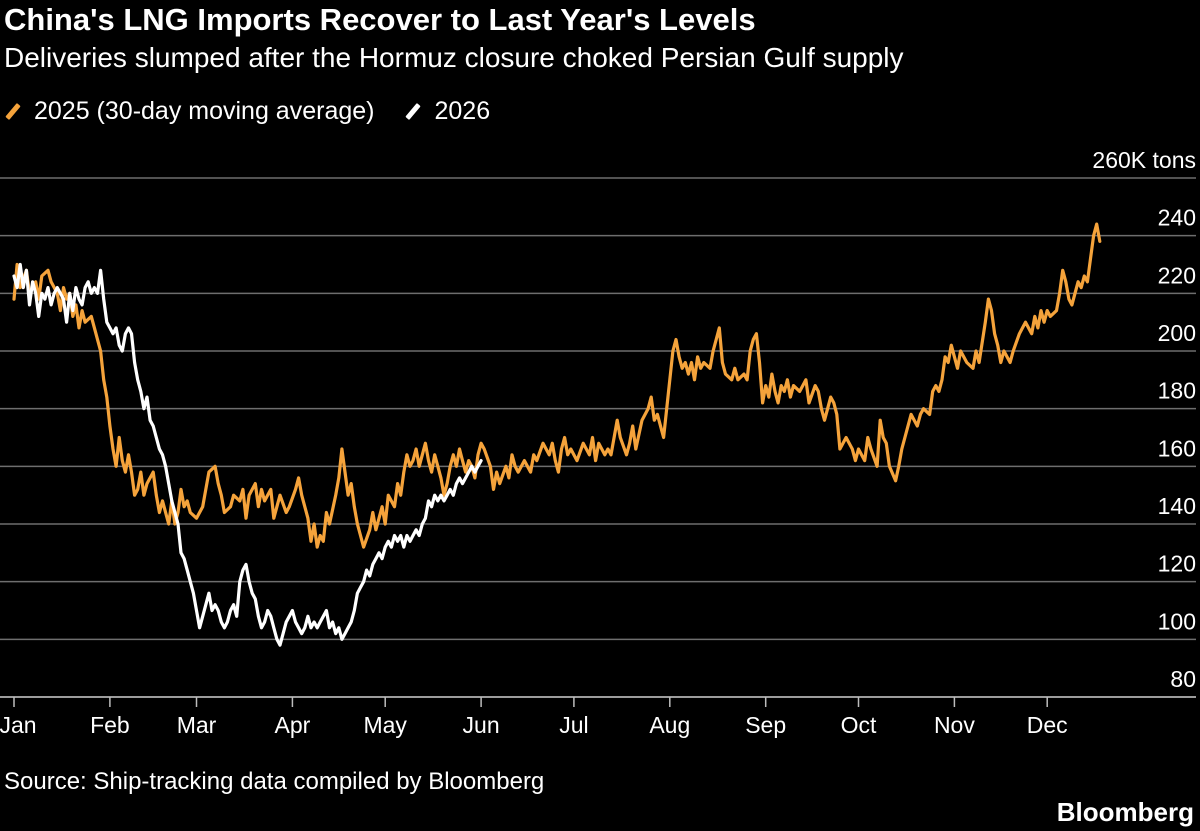  I want to click on x-tick-label: Aug, so click(669, 725).